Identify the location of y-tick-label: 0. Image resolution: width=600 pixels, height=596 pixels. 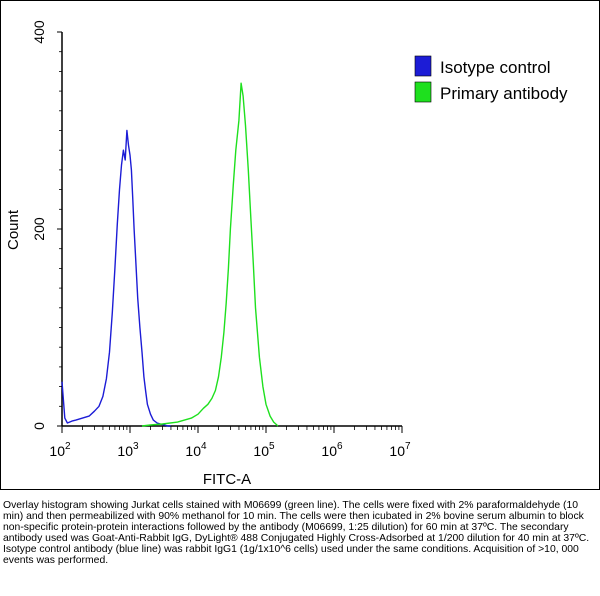
(39, 426).